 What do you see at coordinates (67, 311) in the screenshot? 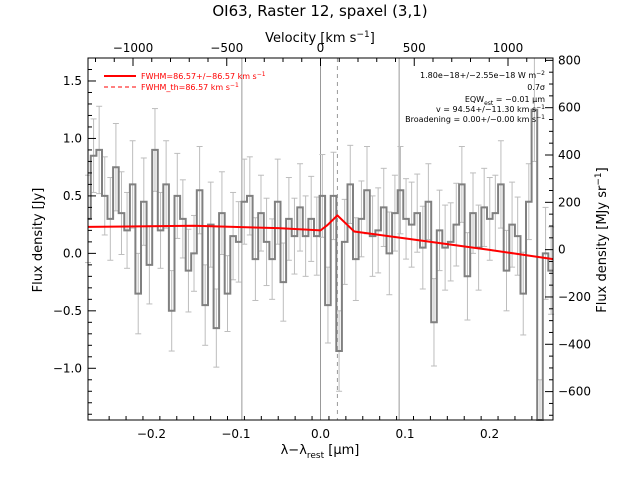
I see `y-tick-label: −0.5` at bounding box center [67, 311].